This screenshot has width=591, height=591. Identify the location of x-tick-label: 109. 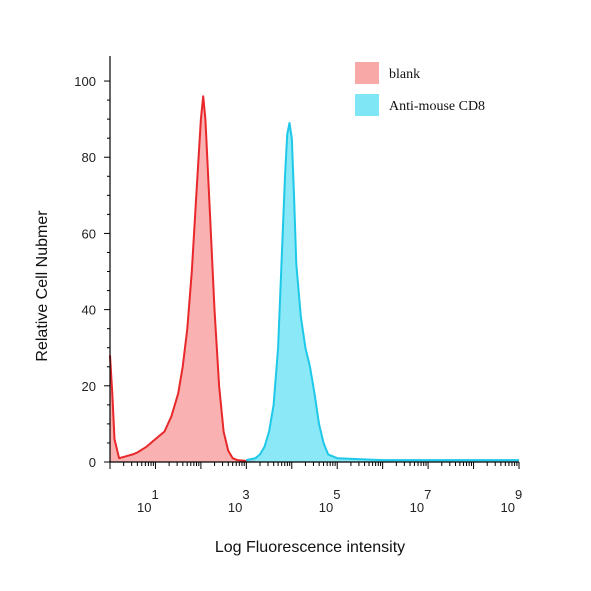
(512, 501).